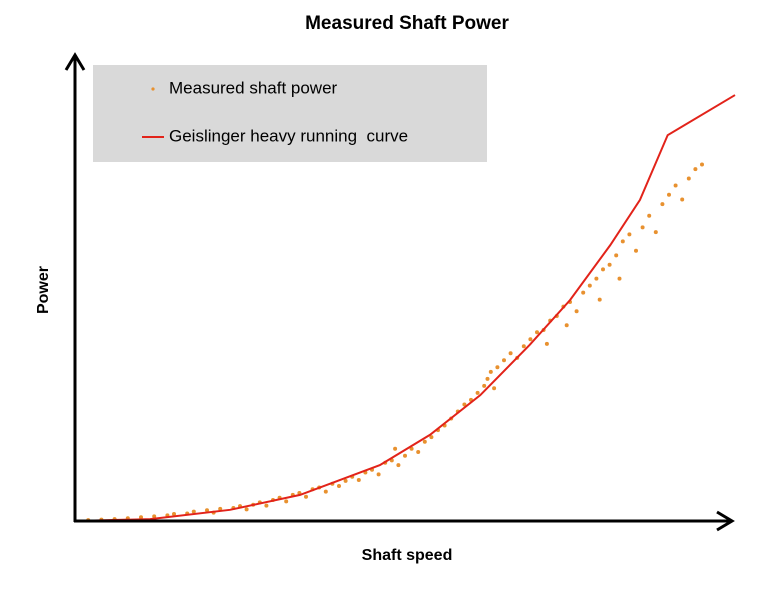 The image size is (780, 595). What do you see at coordinates (288, 135) in the screenshot?
I see `legend-label: Geislinger heavy running curve` at bounding box center [288, 135].